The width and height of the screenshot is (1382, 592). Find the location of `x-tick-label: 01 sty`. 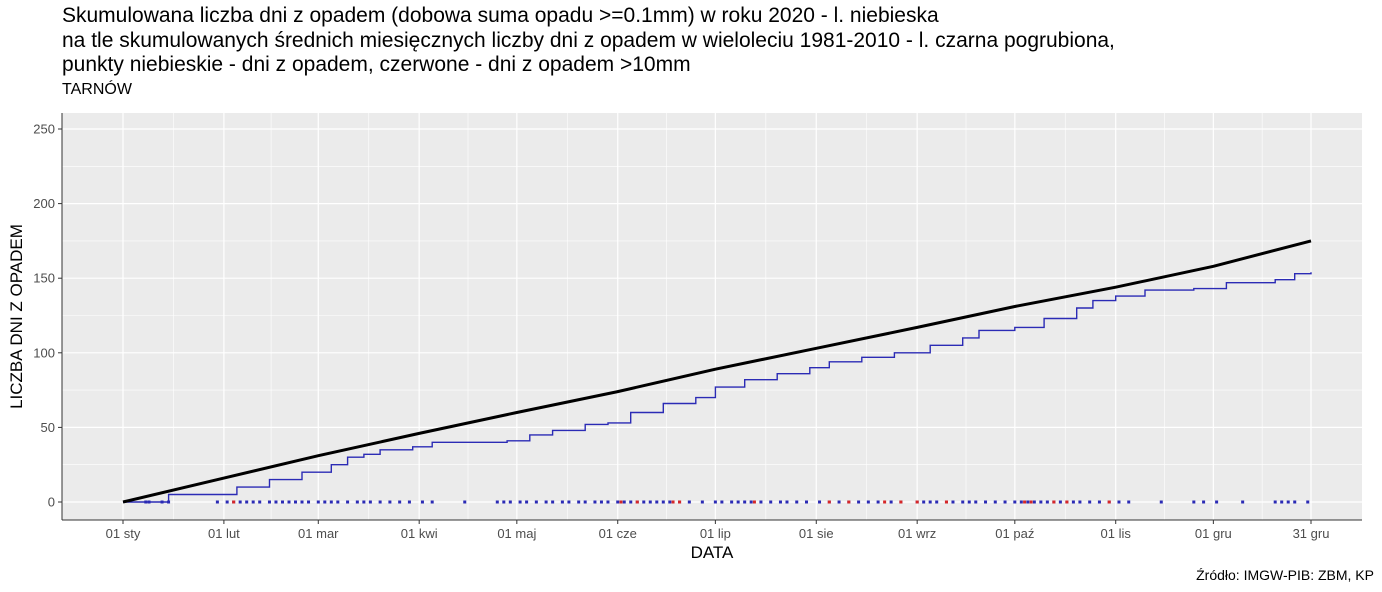

x-tick-label: 01 sty is located at coordinates (123, 533).